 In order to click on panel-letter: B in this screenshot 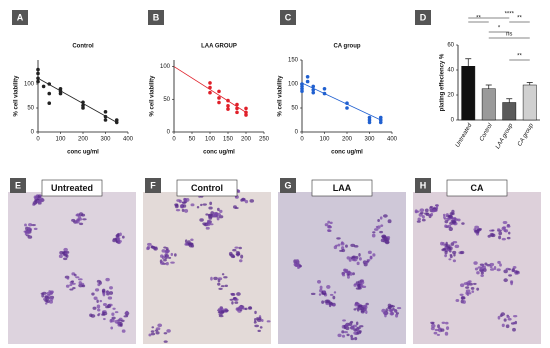, I will do `click(156, 17)`.